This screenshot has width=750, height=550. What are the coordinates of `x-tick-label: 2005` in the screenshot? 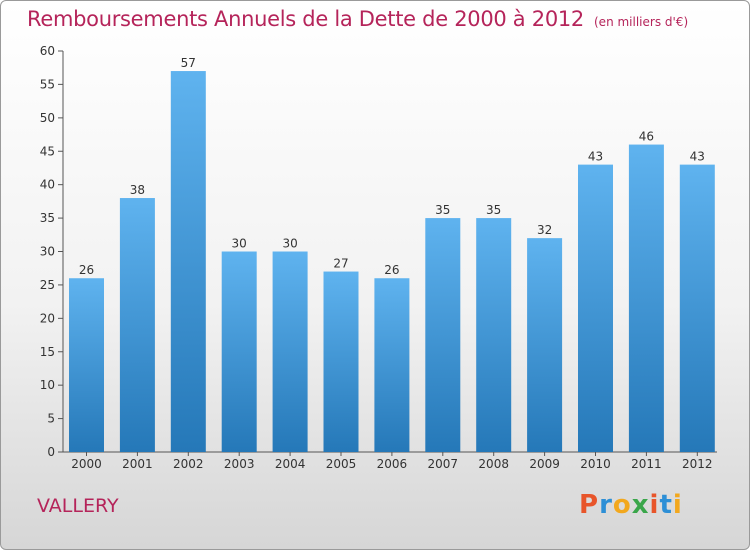 It's located at (341, 464).